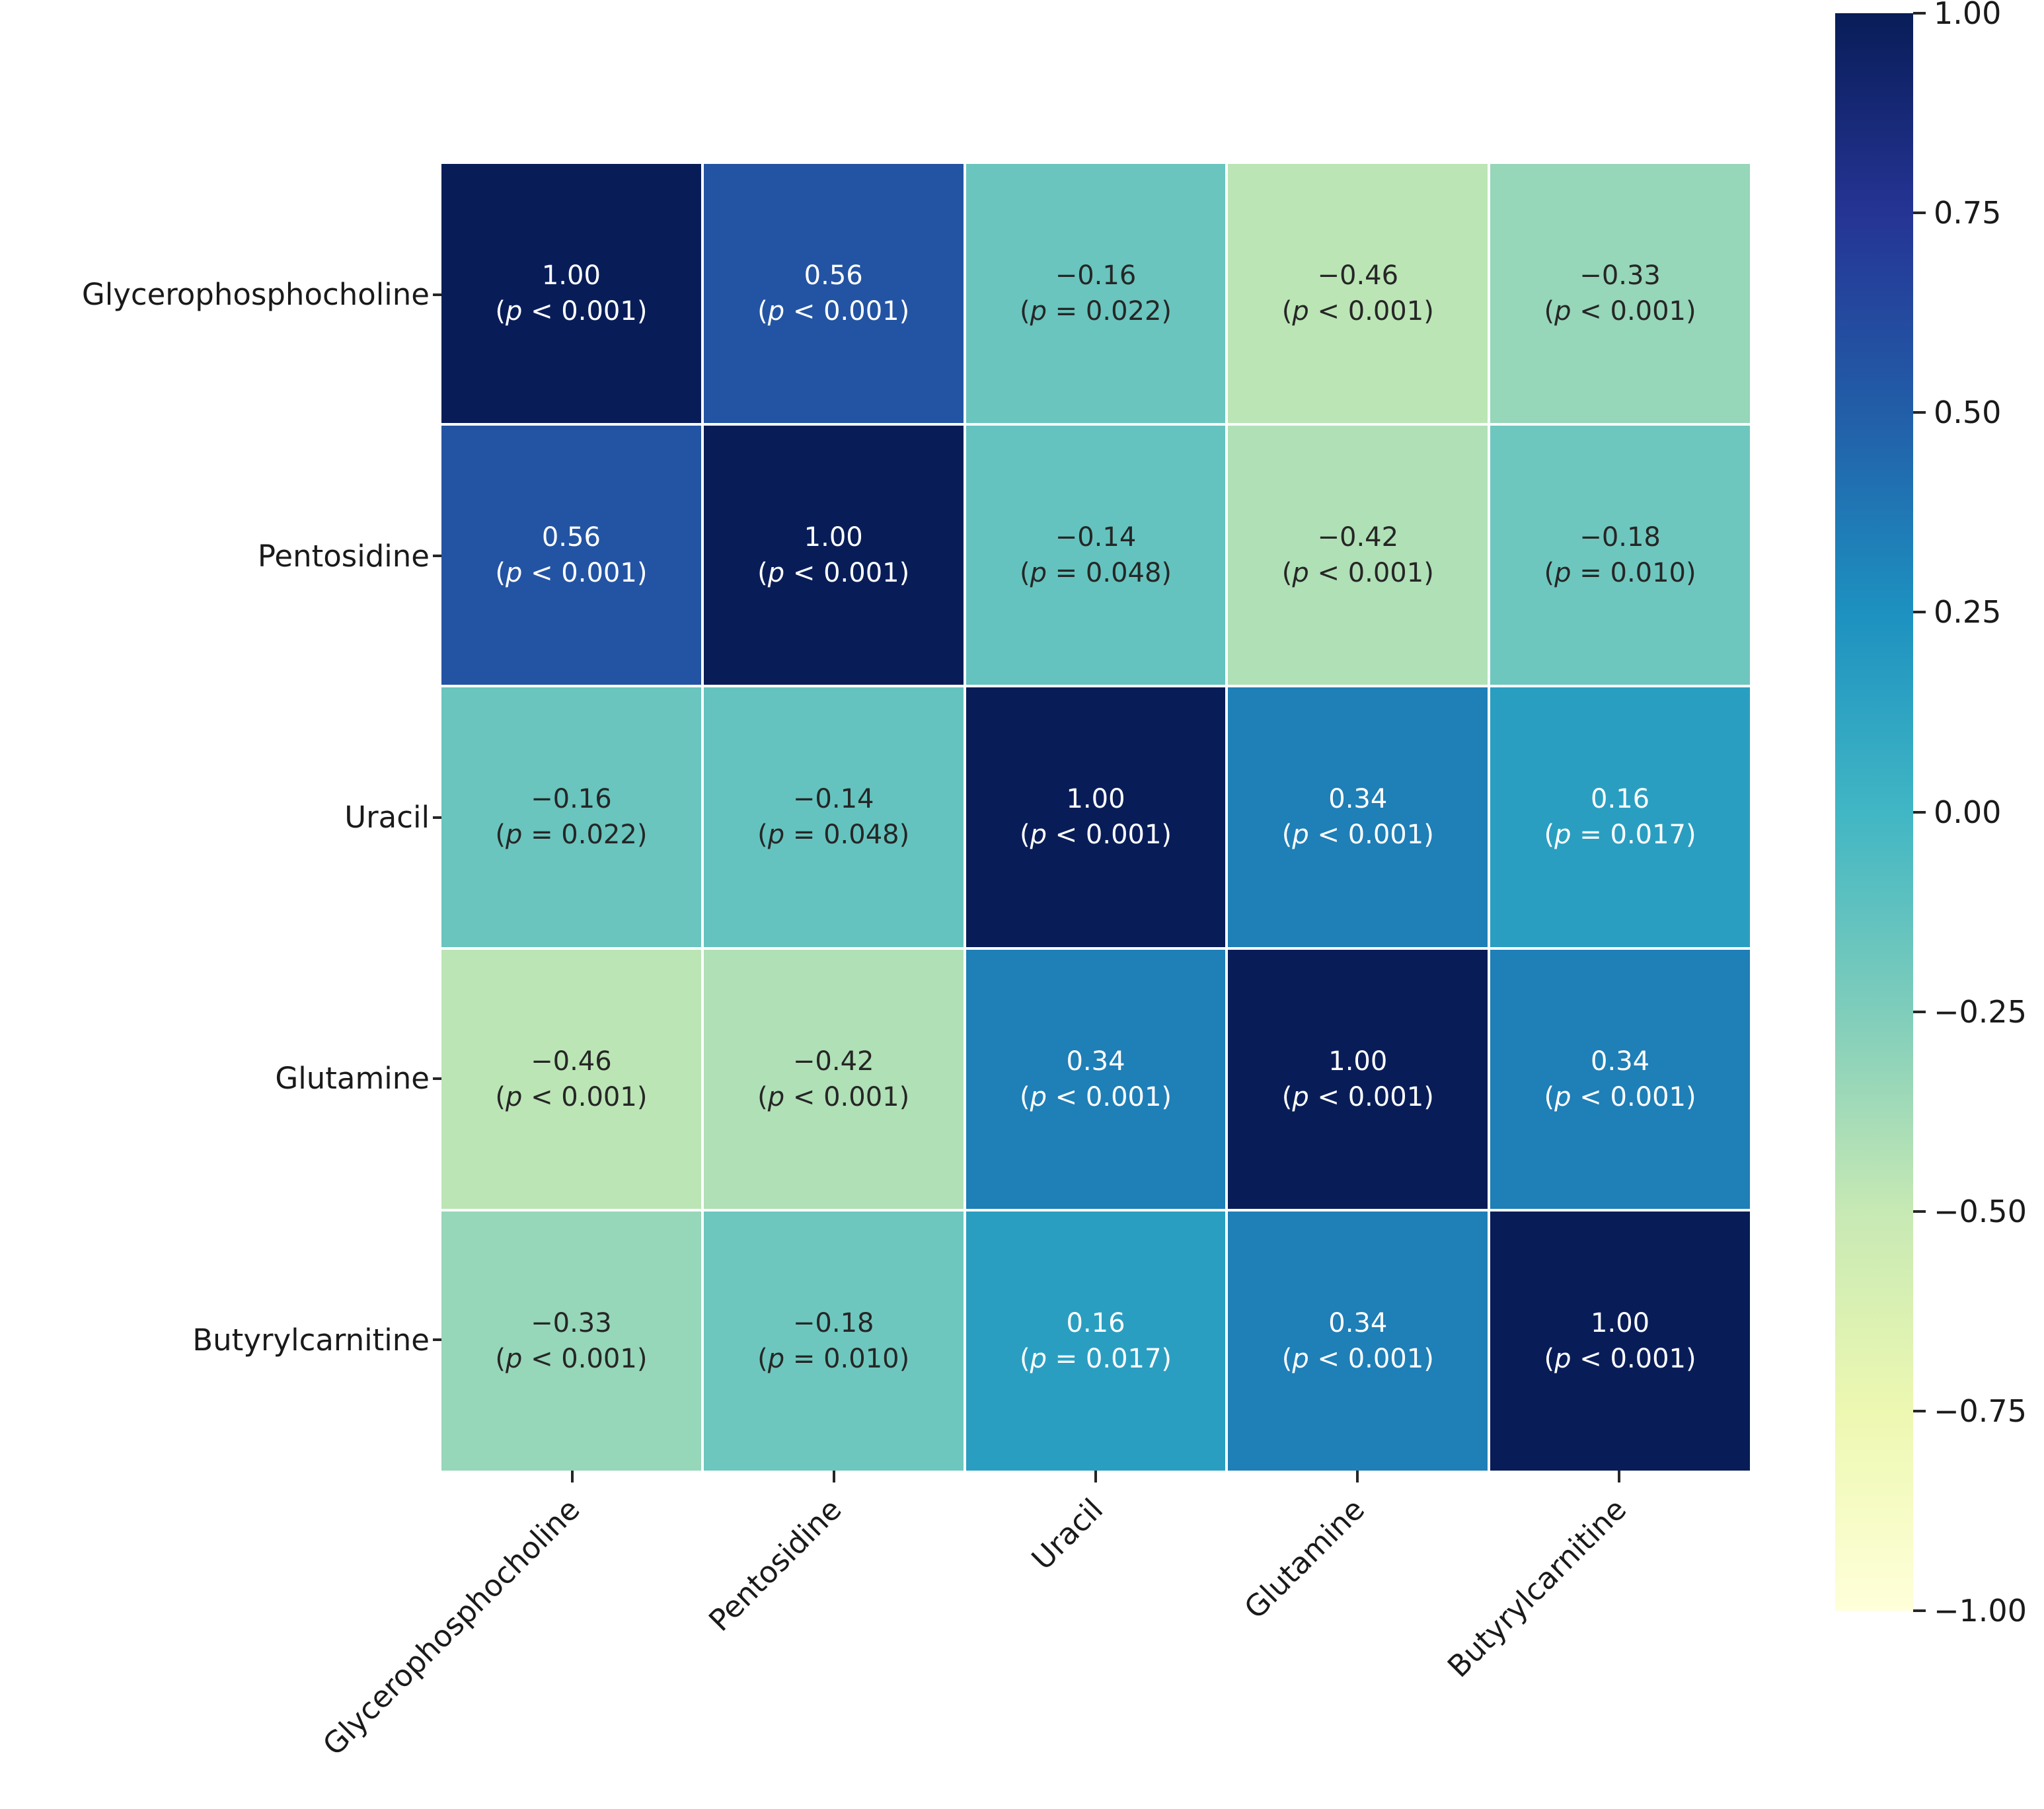 The height and width of the screenshot is (1809, 2044). Describe the element at coordinates (1067, 1534) in the screenshot. I see `x-axis-label: Uracil` at that location.